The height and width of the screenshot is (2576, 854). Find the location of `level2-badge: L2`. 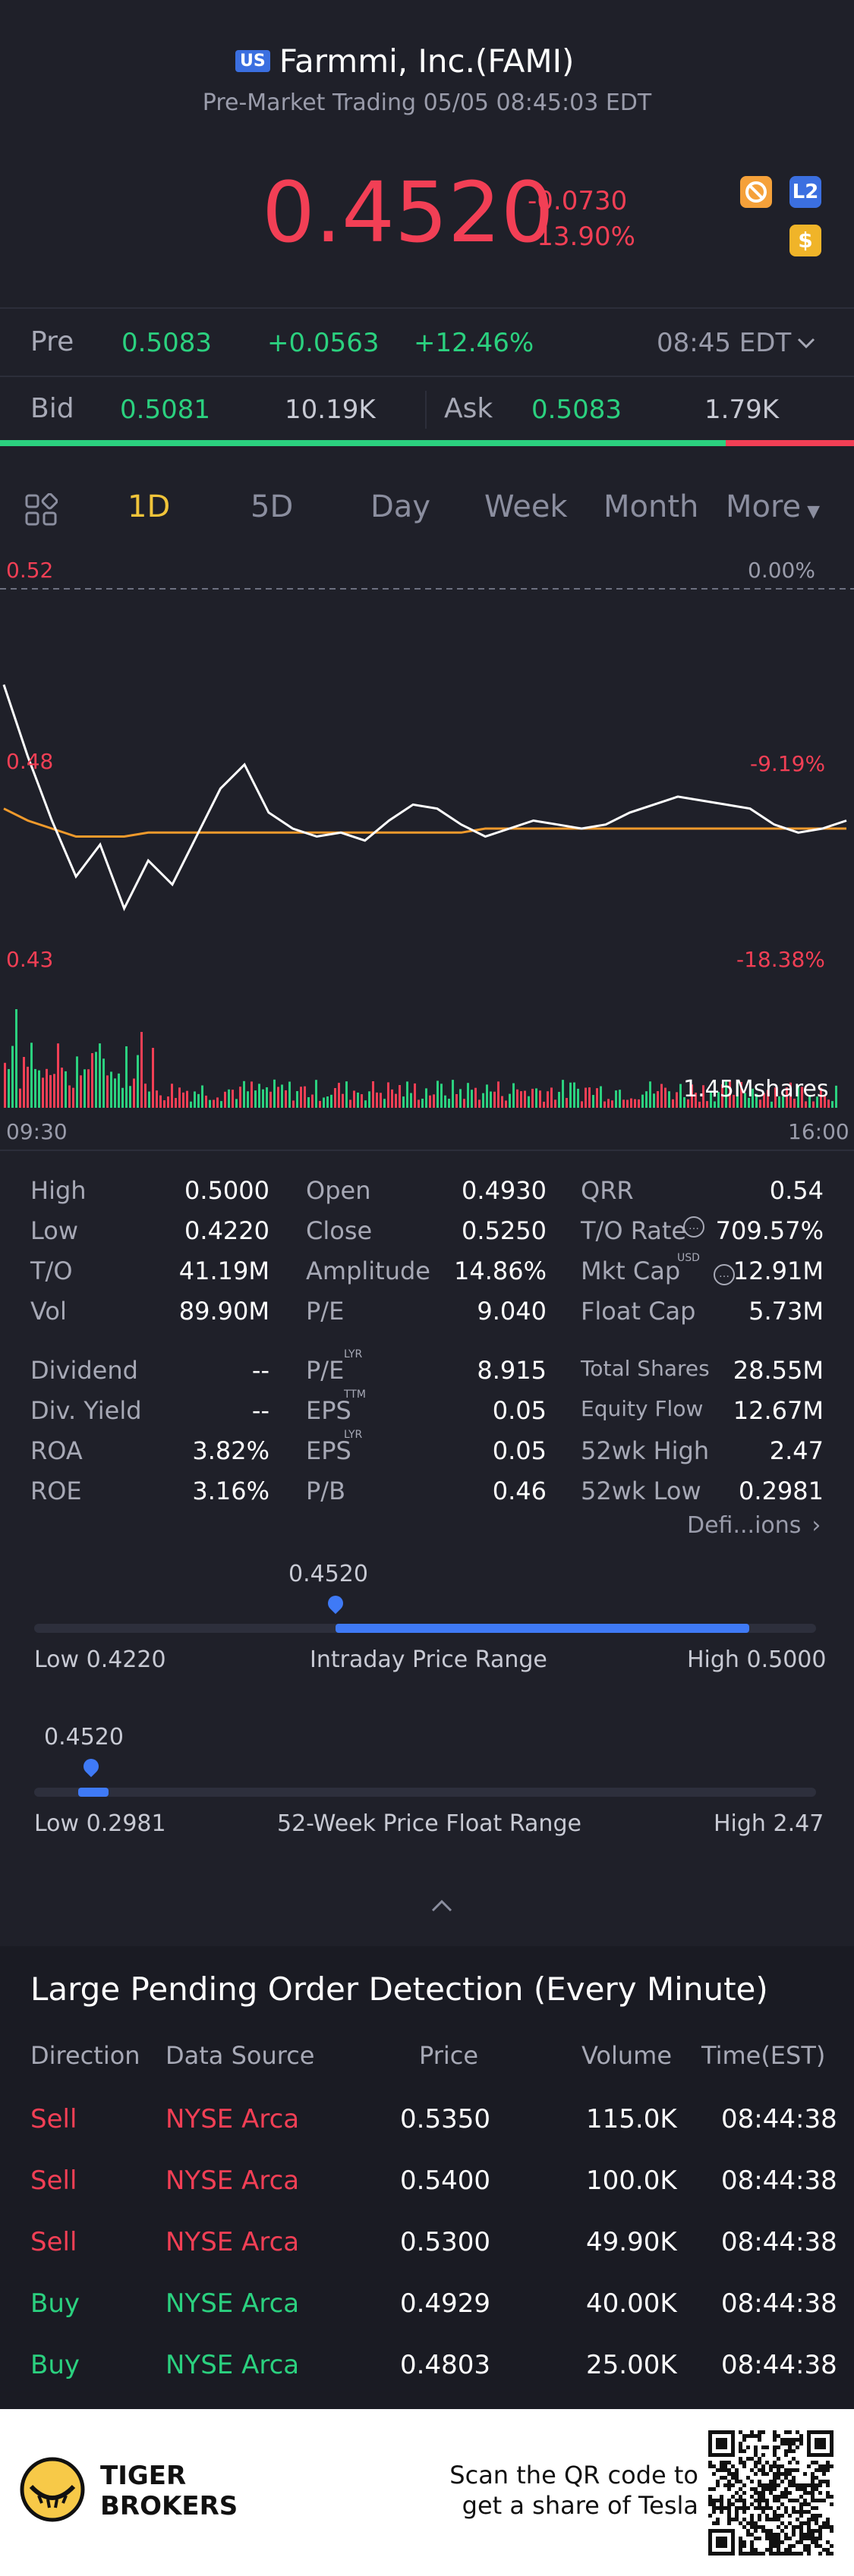

level2-badge: L2 is located at coordinates (805, 192).